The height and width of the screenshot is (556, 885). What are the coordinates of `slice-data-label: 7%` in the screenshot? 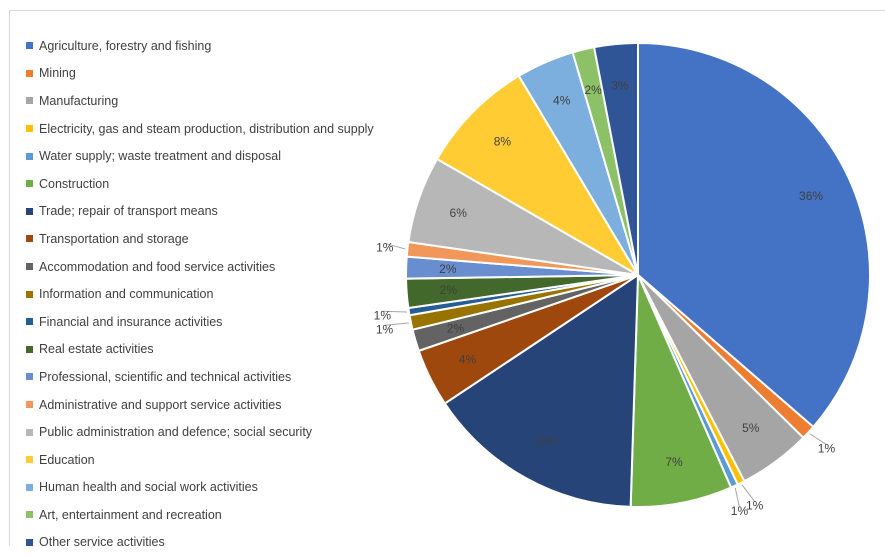 It's located at (674, 462).